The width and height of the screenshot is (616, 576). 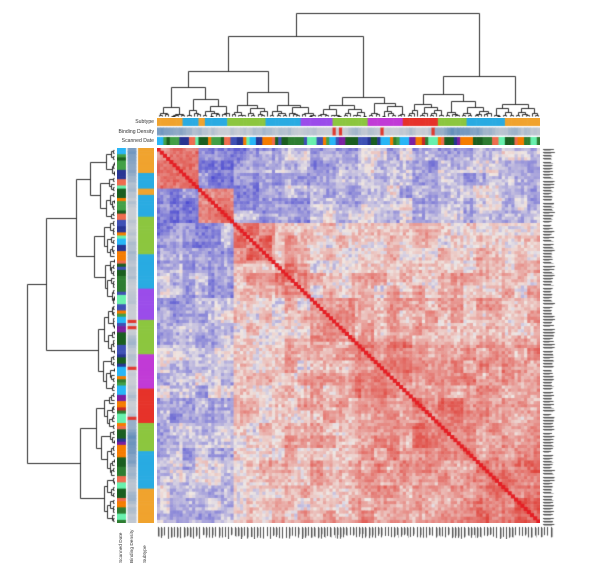 What do you see at coordinates (145, 554) in the screenshot?
I see `subtype-axis-label: Subtype` at bounding box center [145, 554].